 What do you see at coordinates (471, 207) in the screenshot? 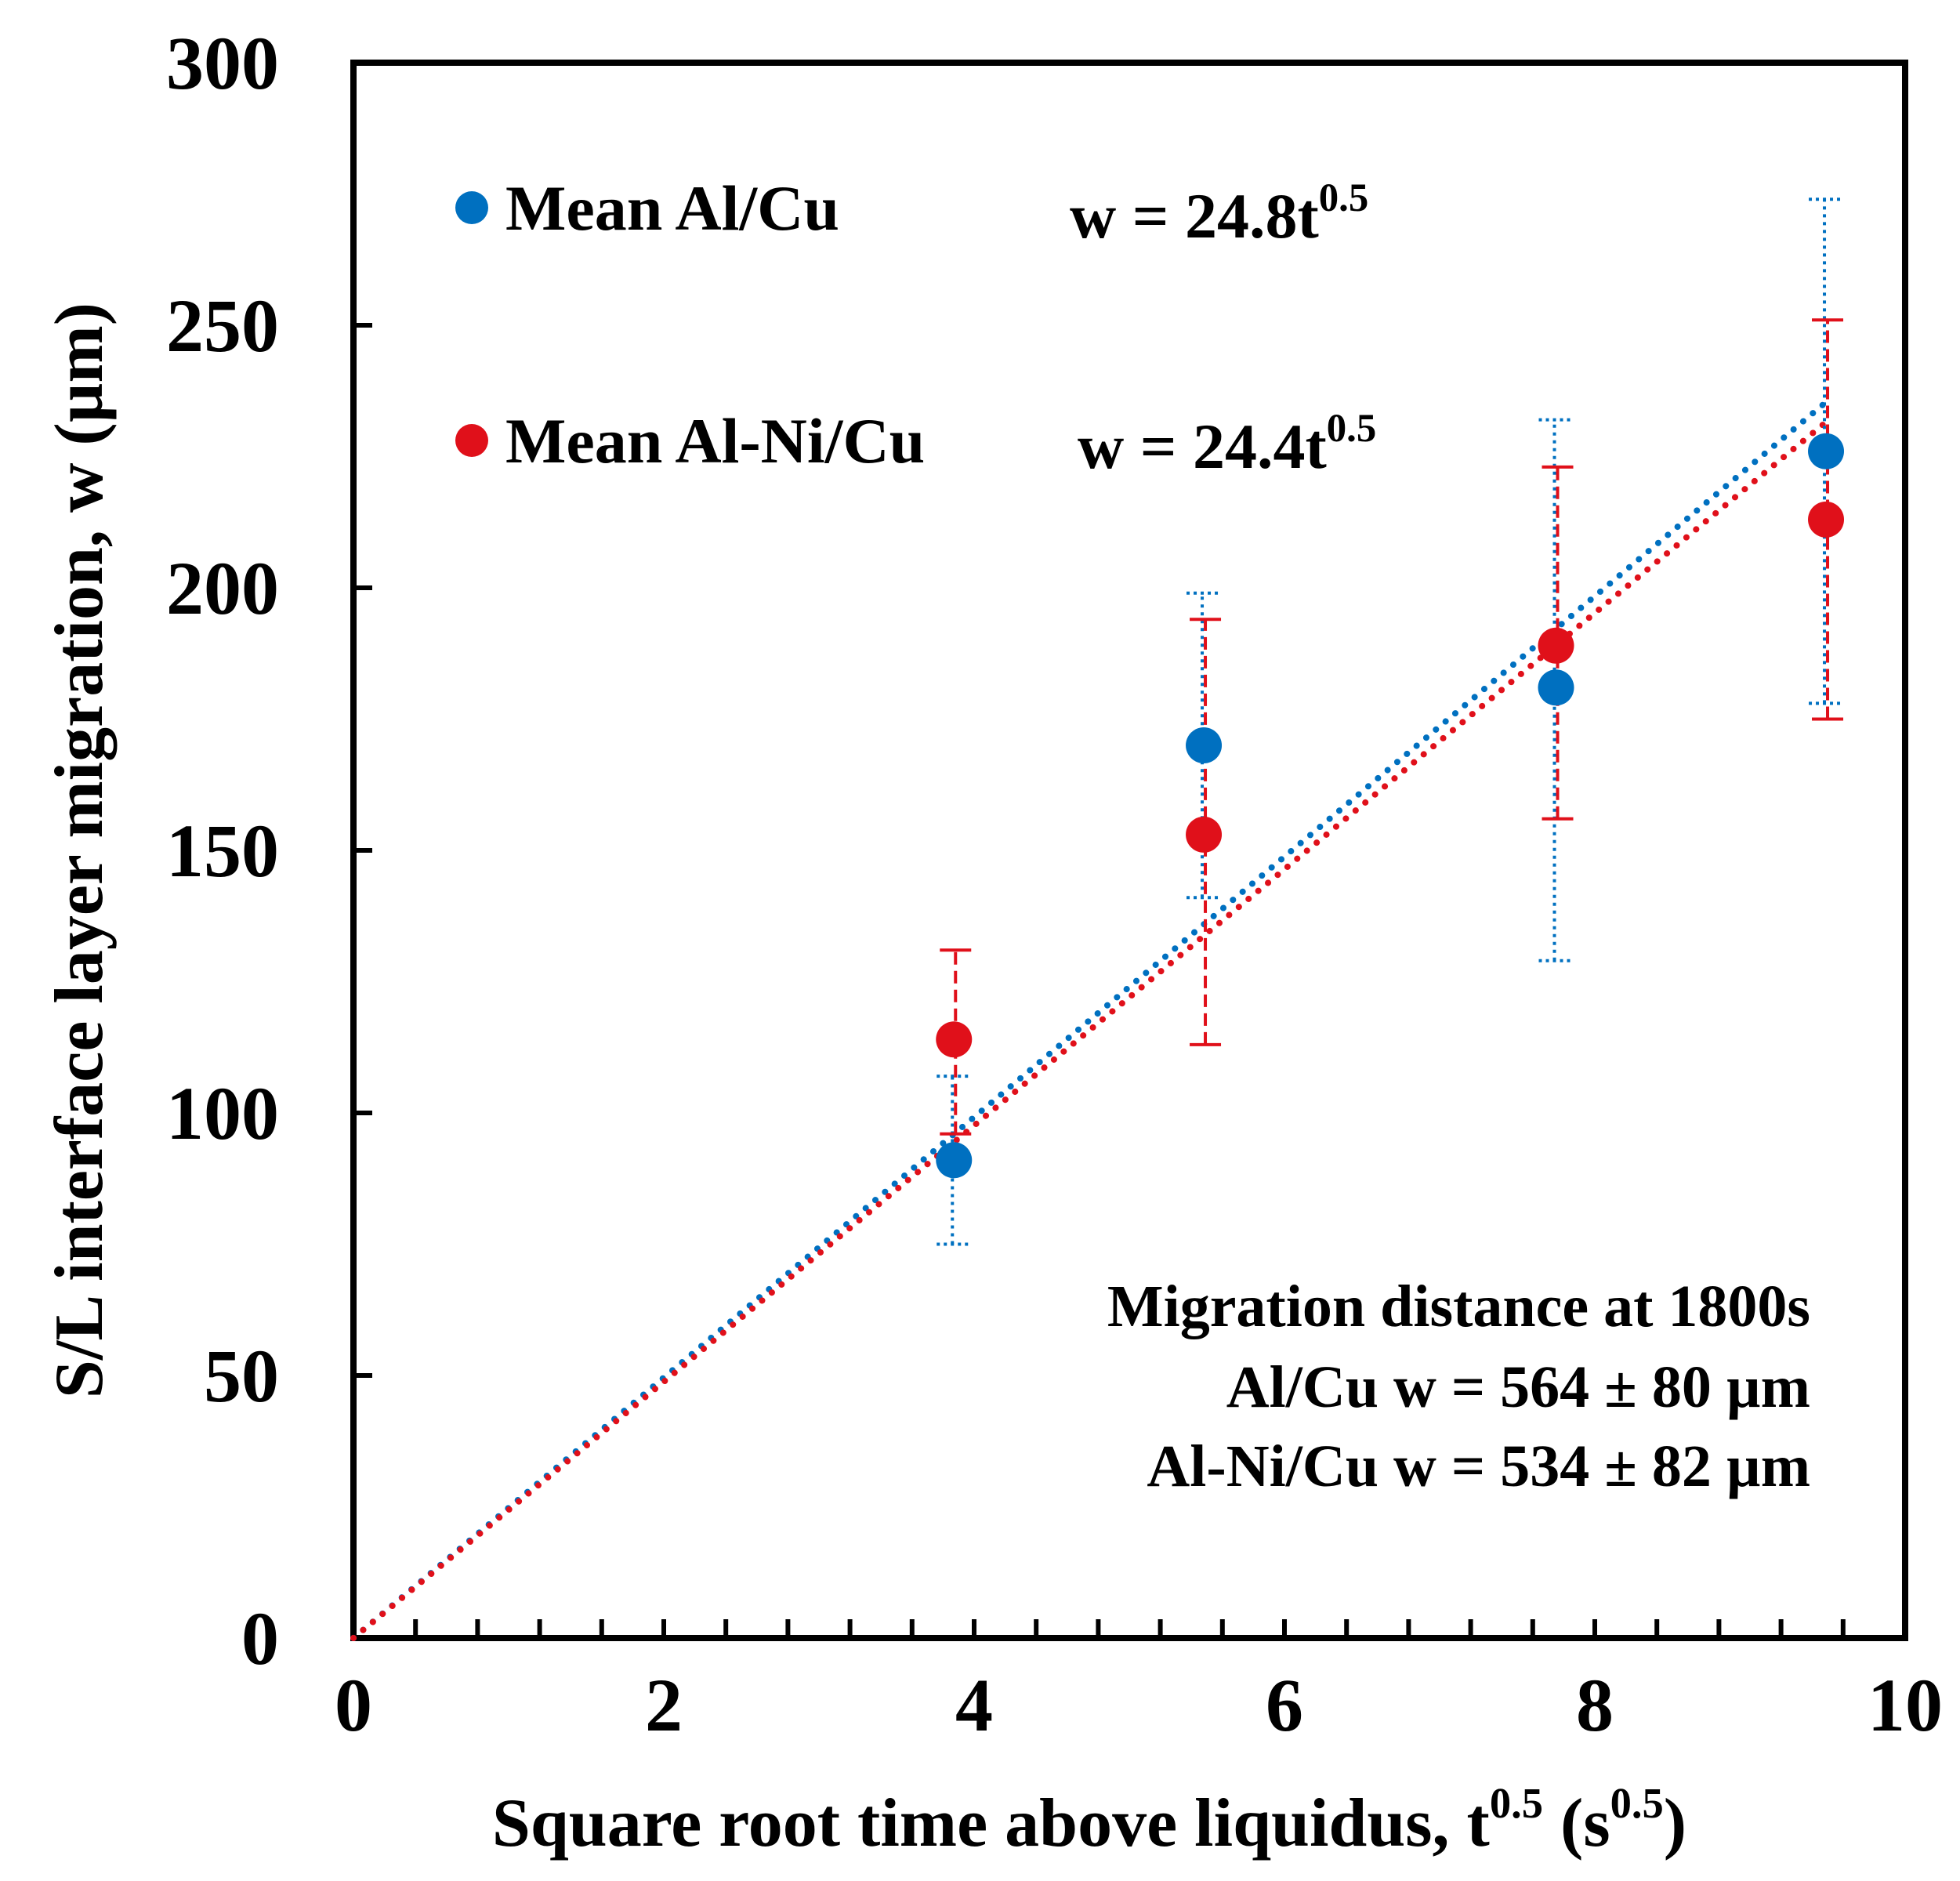
I see `legend-marker-alcu` at bounding box center [471, 207].